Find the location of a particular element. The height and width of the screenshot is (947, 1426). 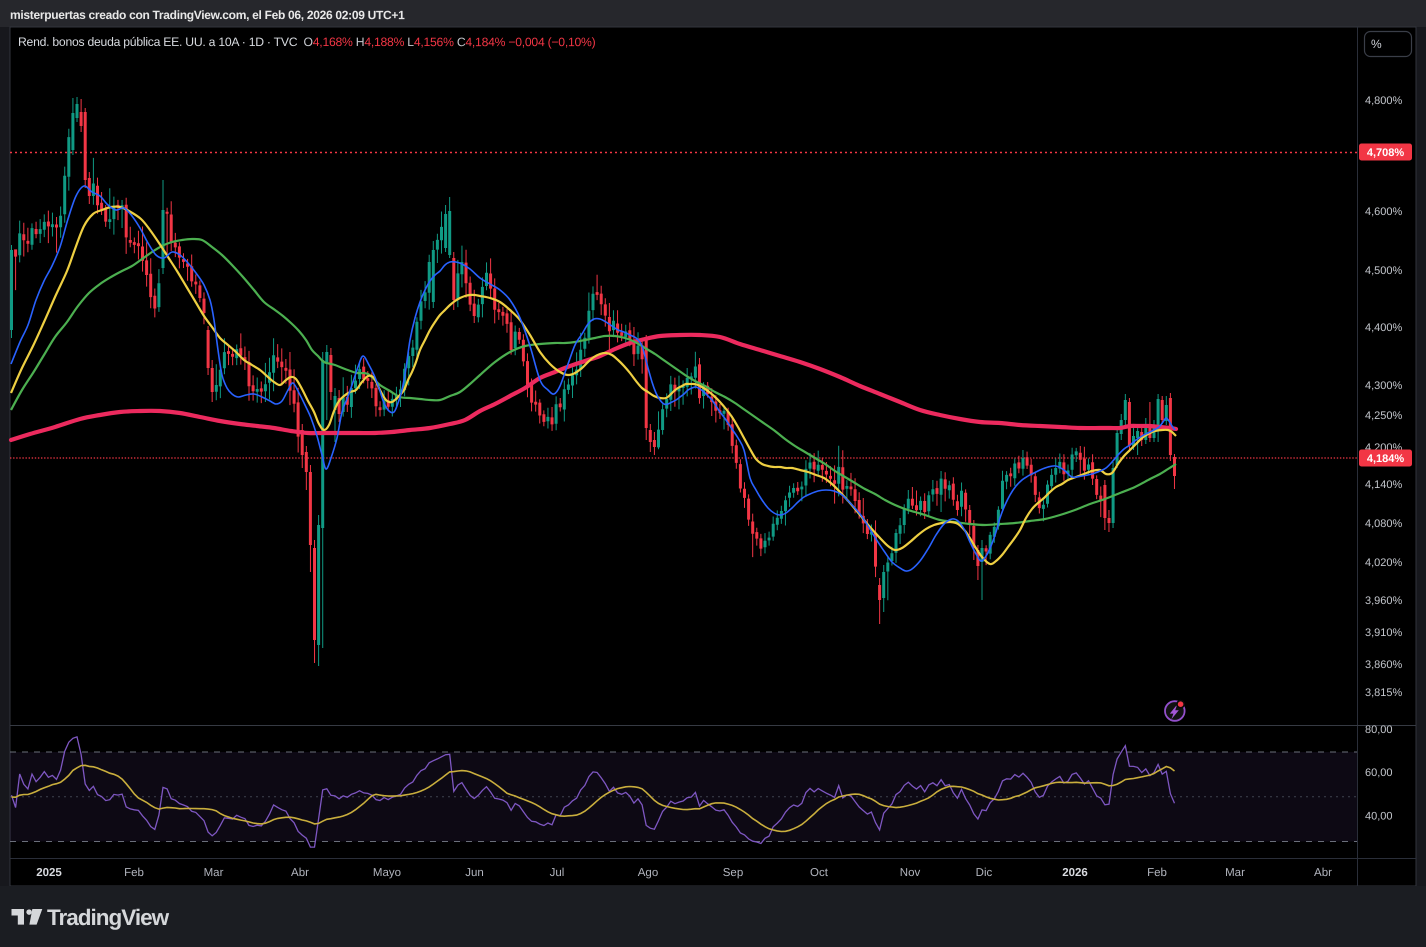

svg-text: 4,184% is located at coordinates (1386, 459).